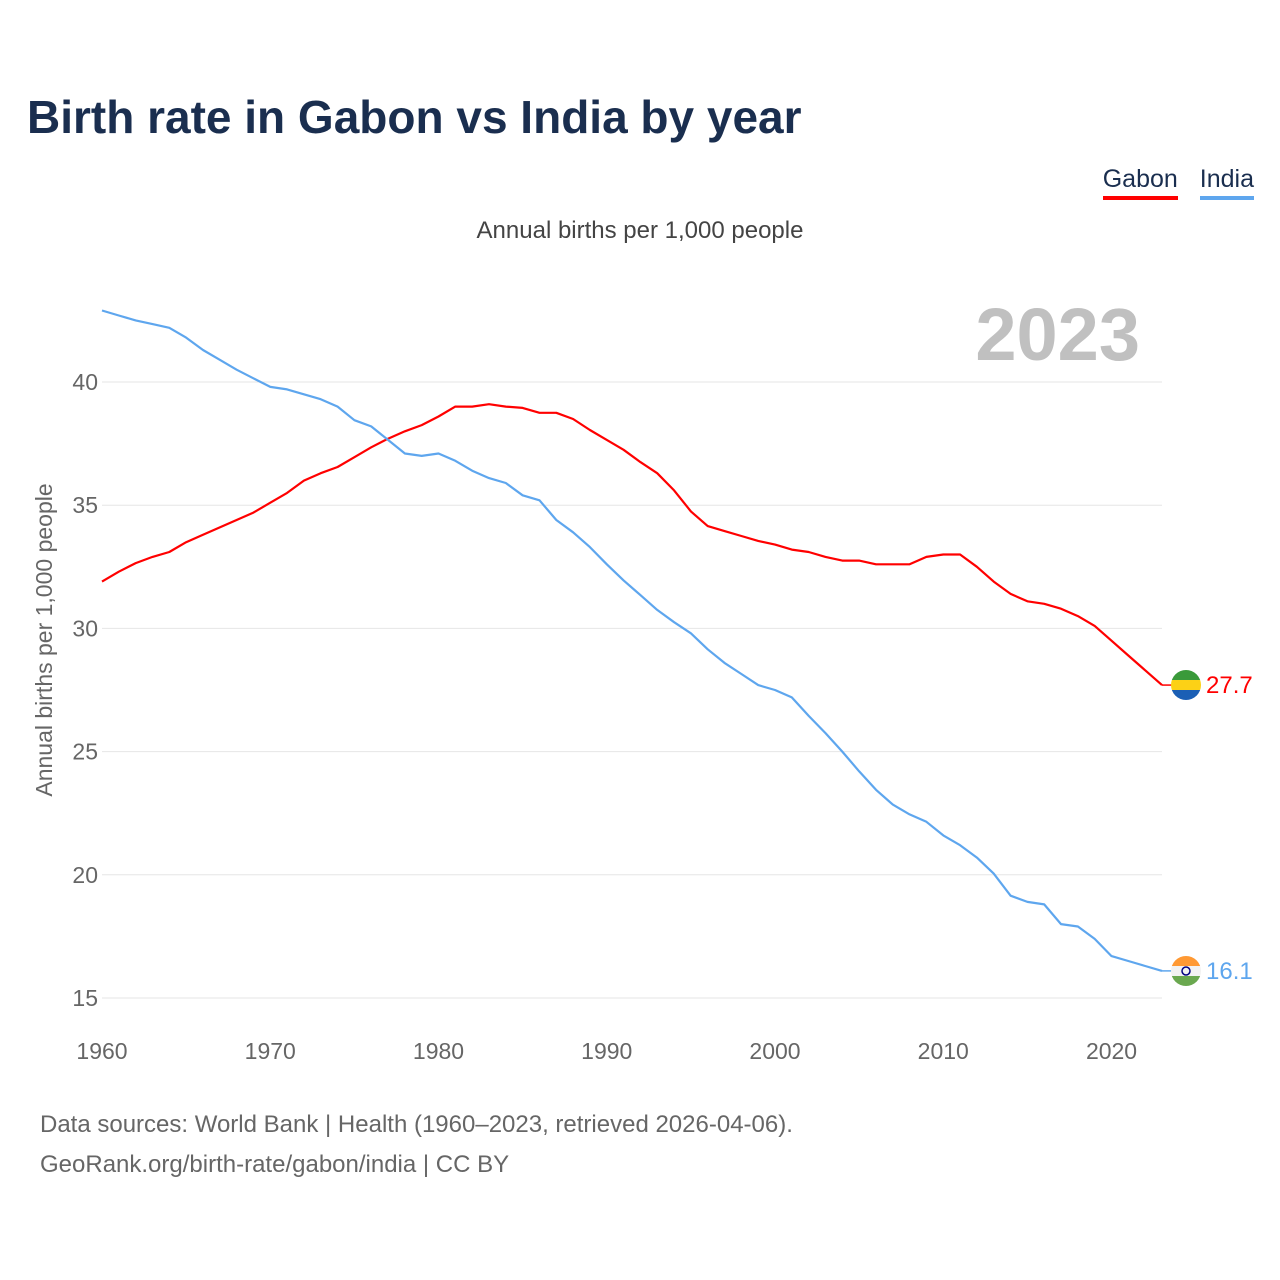  I want to click on x-tick-label: 1990, so click(606, 1051).